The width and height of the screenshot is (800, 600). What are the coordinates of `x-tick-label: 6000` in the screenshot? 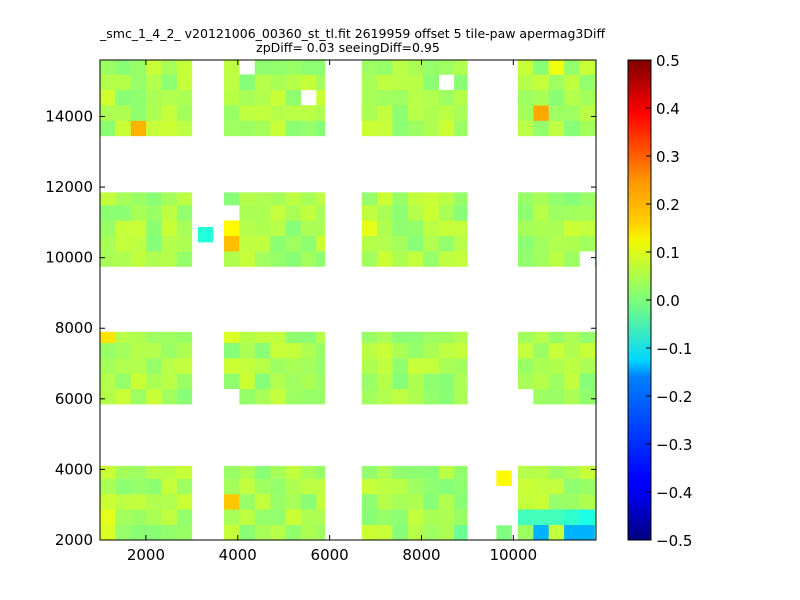 It's located at (330, 555).